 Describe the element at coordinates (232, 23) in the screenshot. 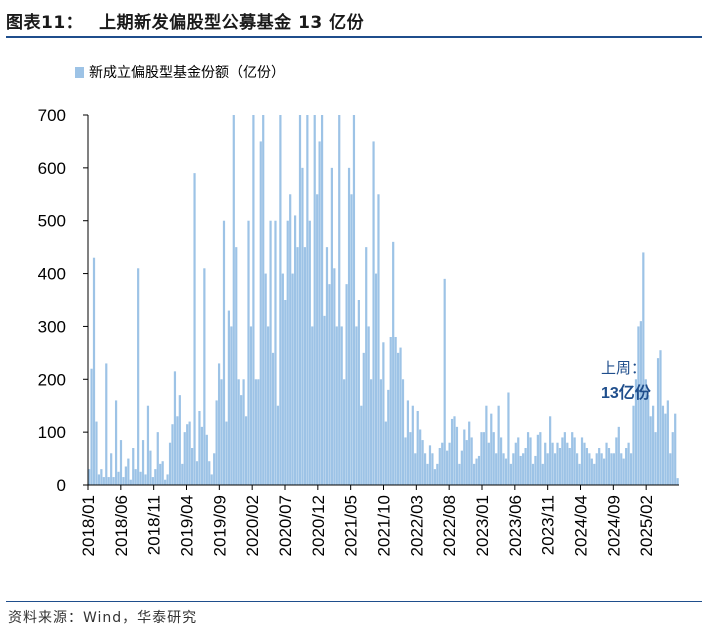

I see `figure-title-text: 上期新发偏股型公募基金 13 亿份` at that location.